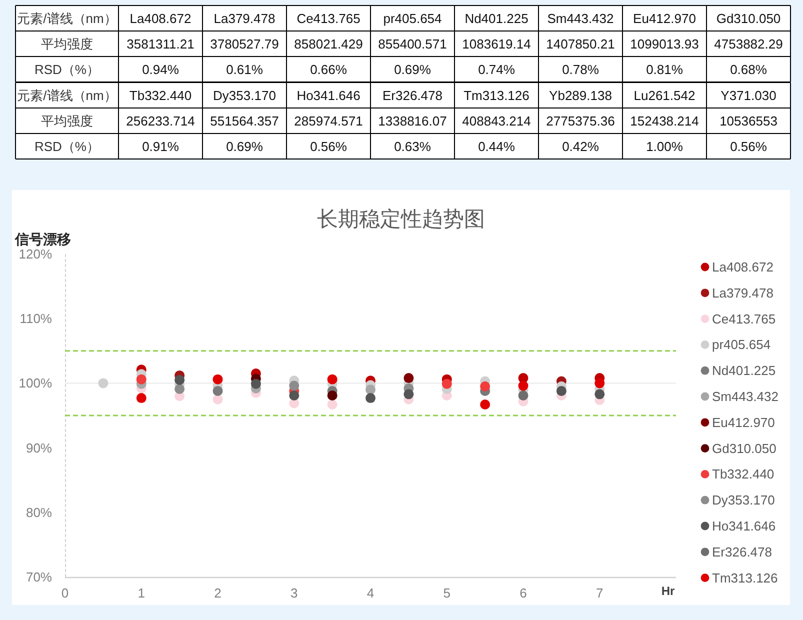 The height and width of the screenshot is (620, 803). Describe the element at coordinates (328, 94) in the screenshot. I see `category-label: Ho341.646` at that location.